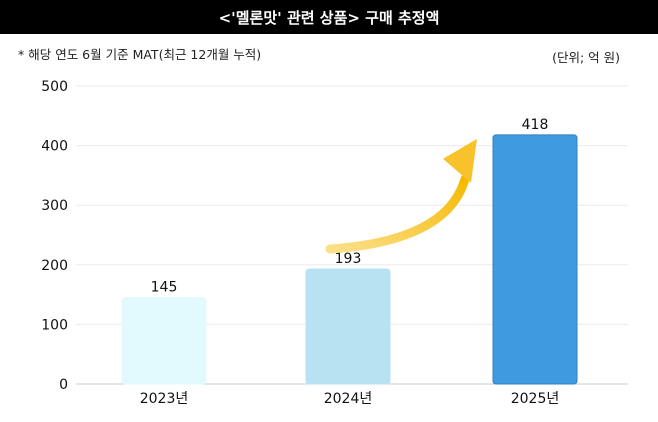 This screenshot has width=658, height=422. Describe the element at coordinates (164, 288) in the screenshot. I see `data-label: 145` at that location.